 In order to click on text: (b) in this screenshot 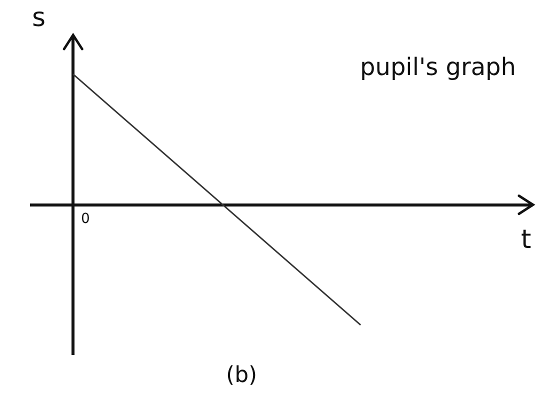, I will do `click(242, 375)`.